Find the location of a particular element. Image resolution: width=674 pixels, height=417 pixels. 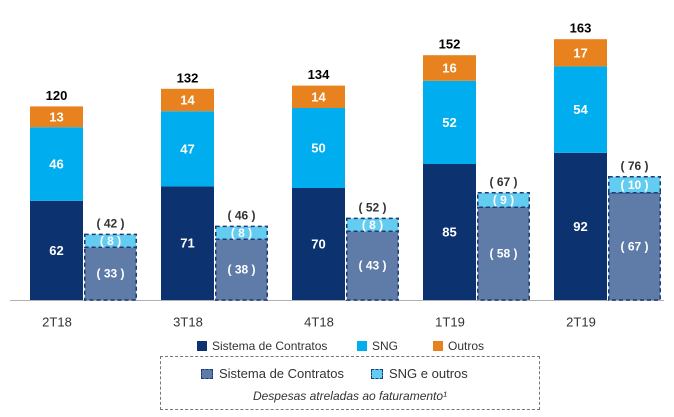

total-label: 120 is located at coordinates (57, 95).